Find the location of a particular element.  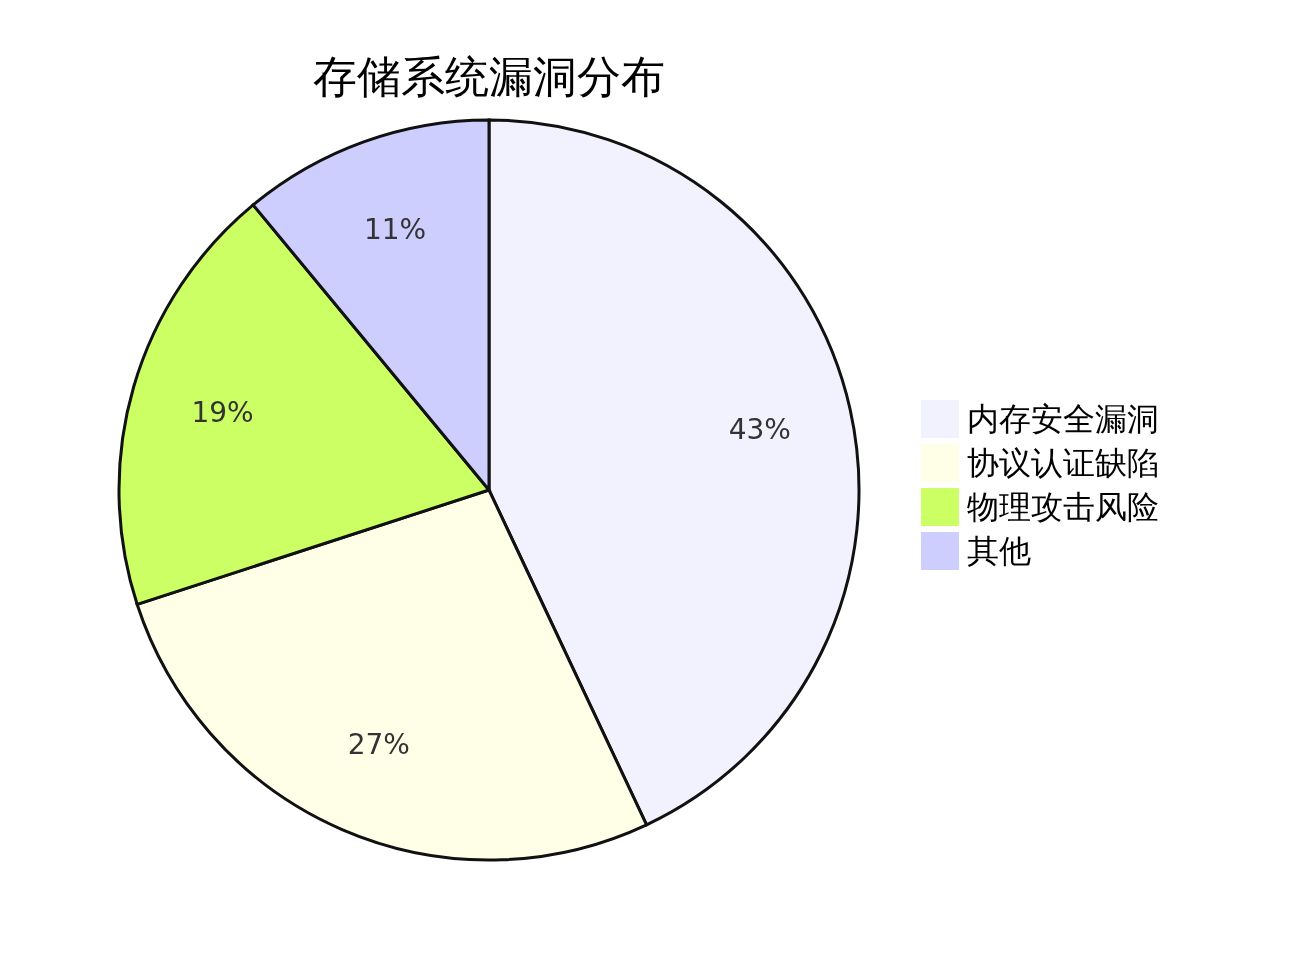

data-label: 43% is located at coordinates (759, 430).